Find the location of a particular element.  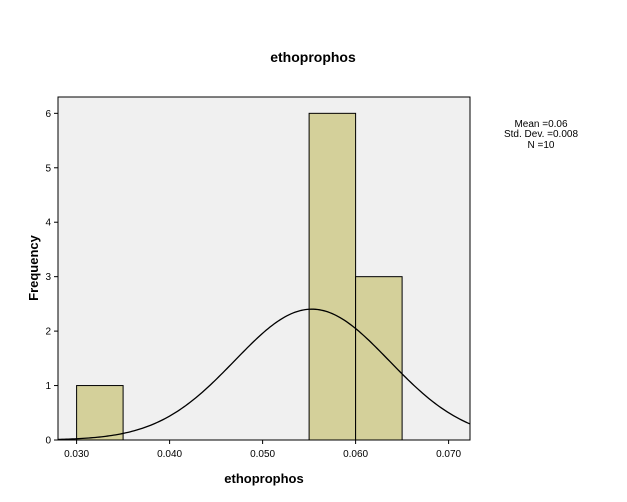

y-tick-label-6: 6 is located at coordinates (48, 114).